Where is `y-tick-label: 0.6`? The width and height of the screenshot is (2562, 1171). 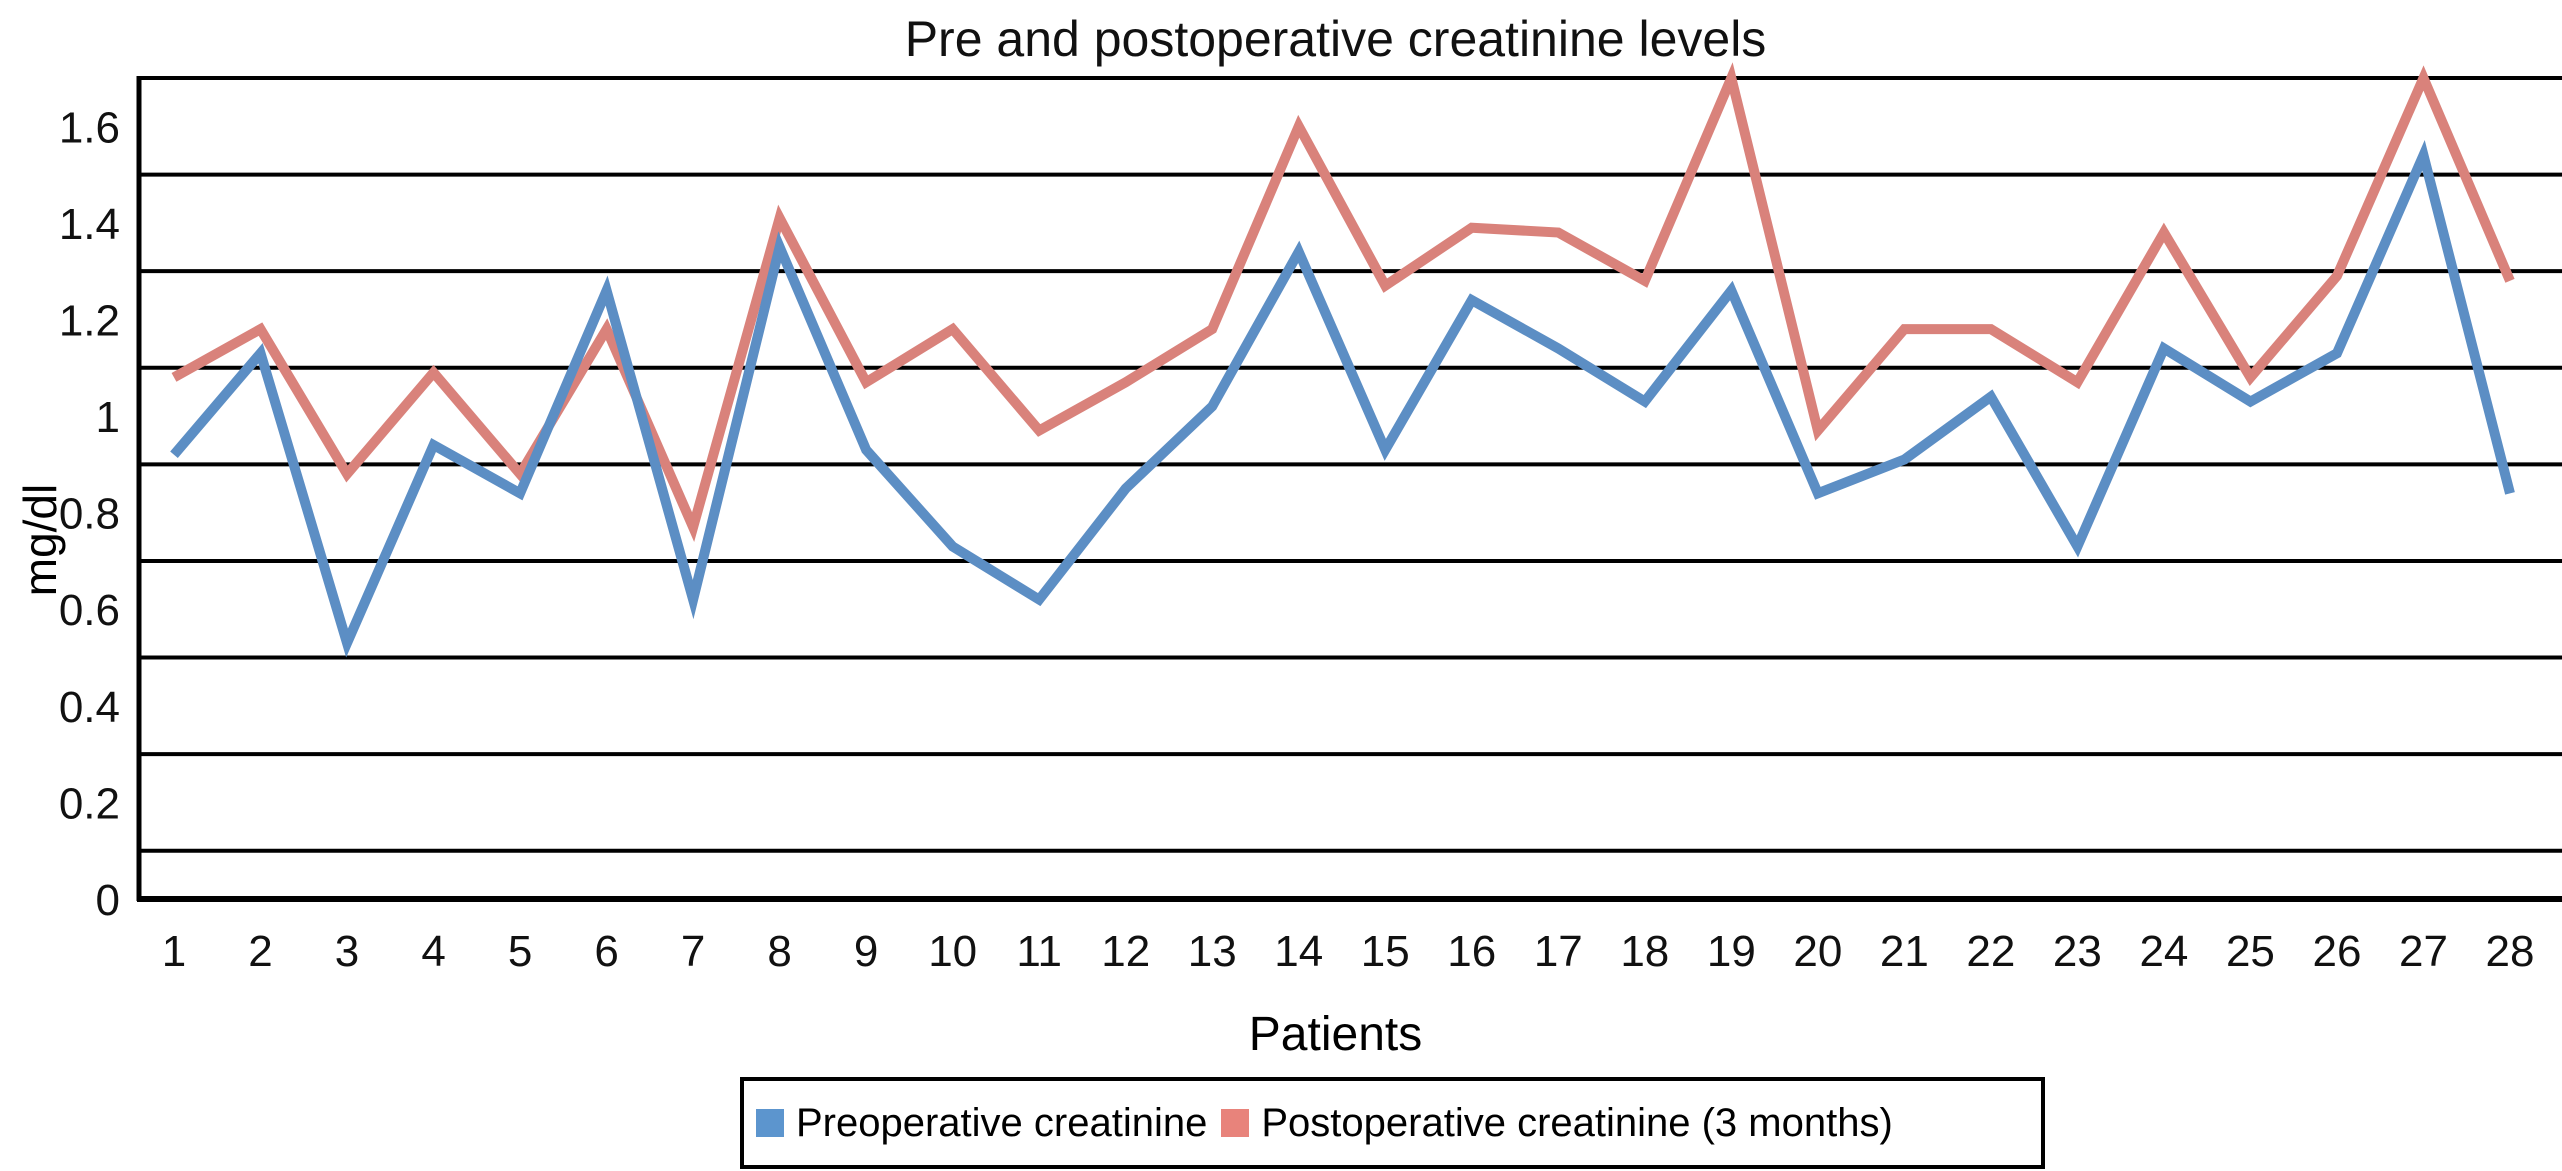
y-tick-label: 0.6 is located at coordinates (89, 610).